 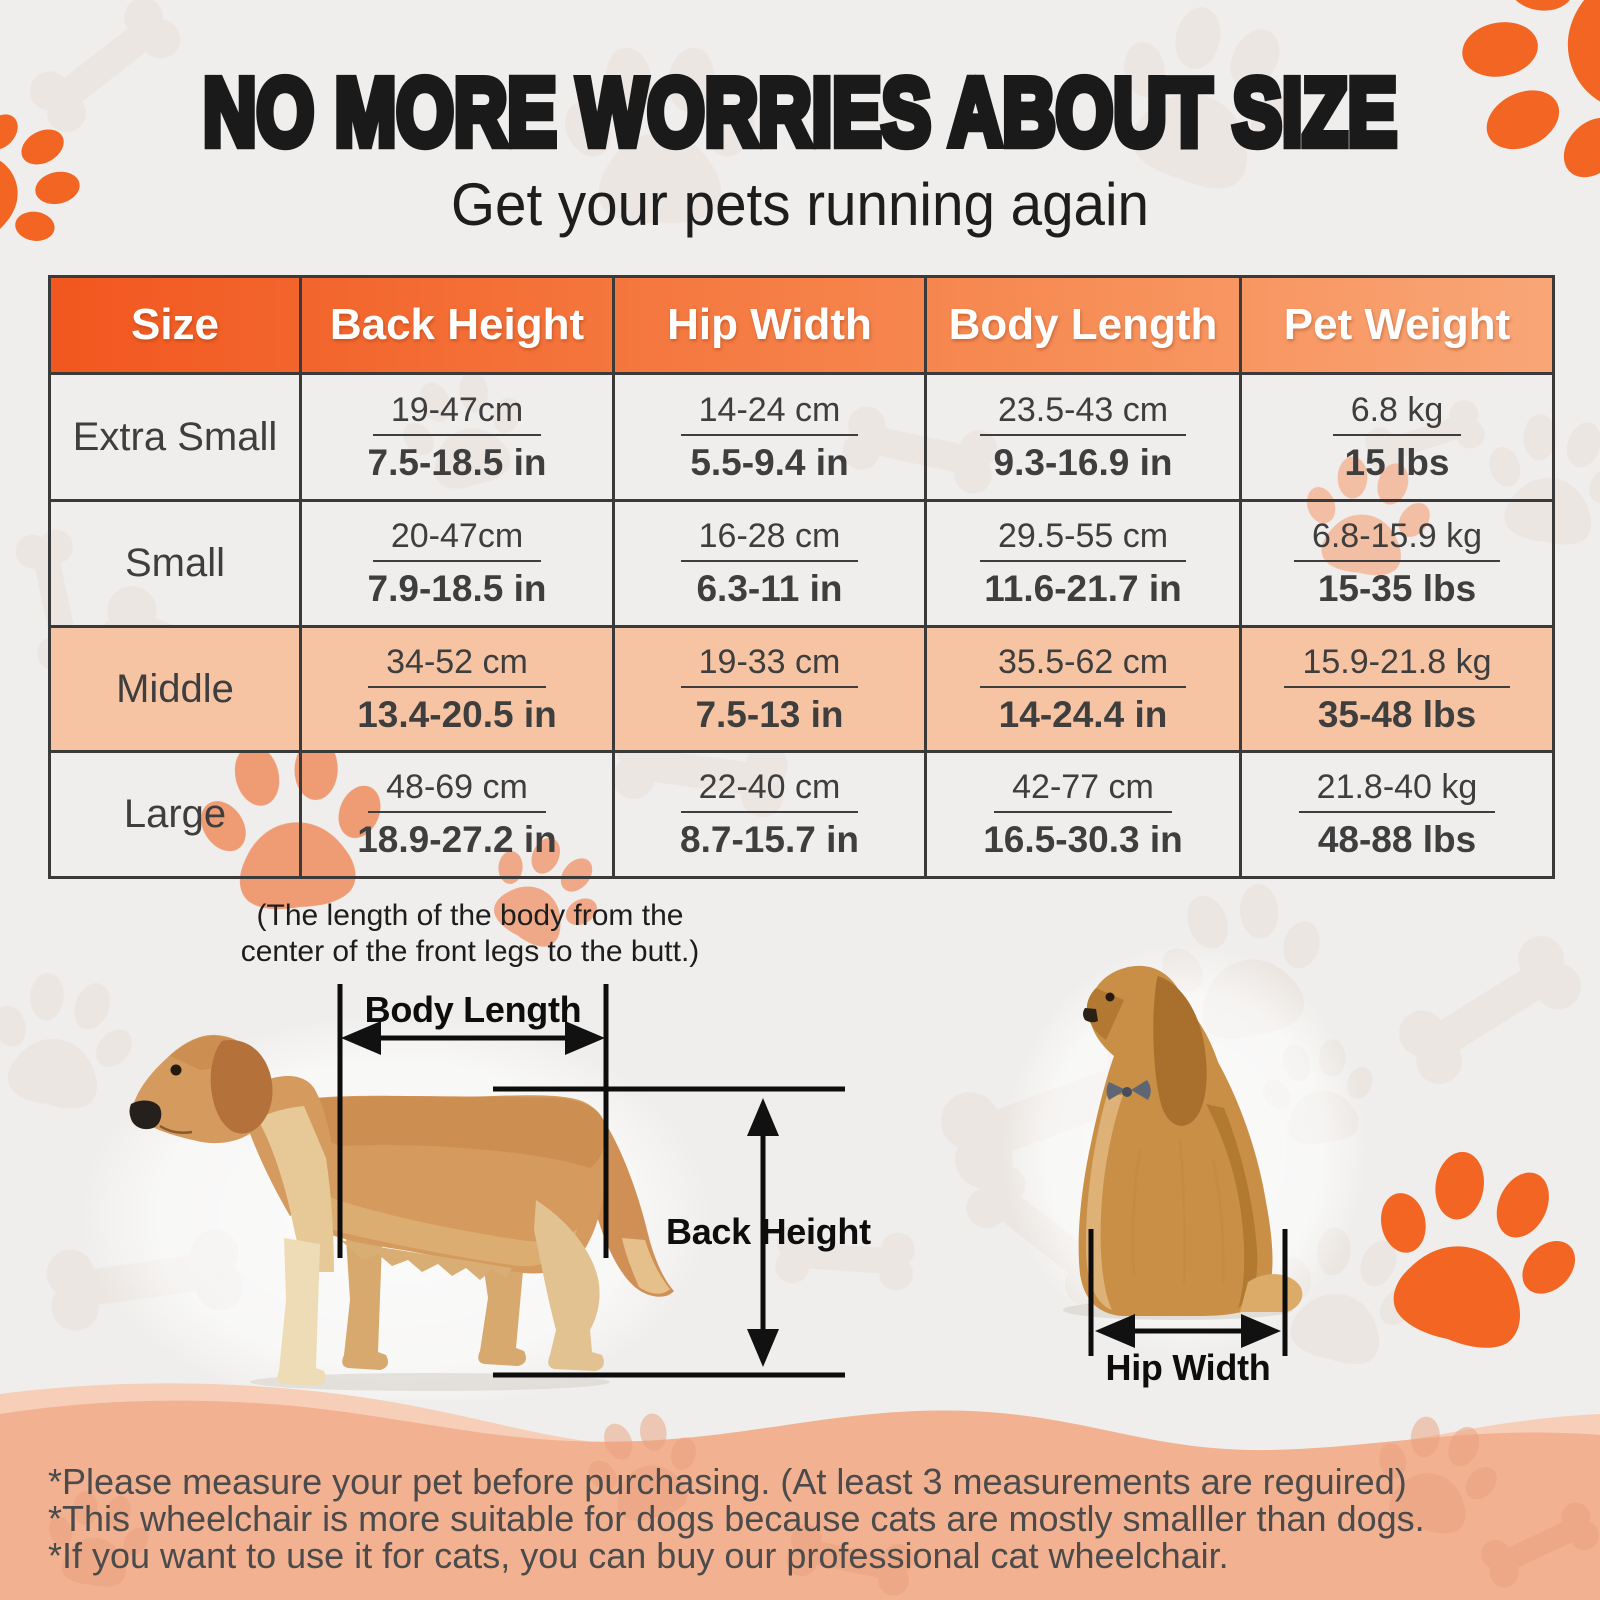 I want to click on svg-text: Get your pets running again, so click(x=800, y=204).